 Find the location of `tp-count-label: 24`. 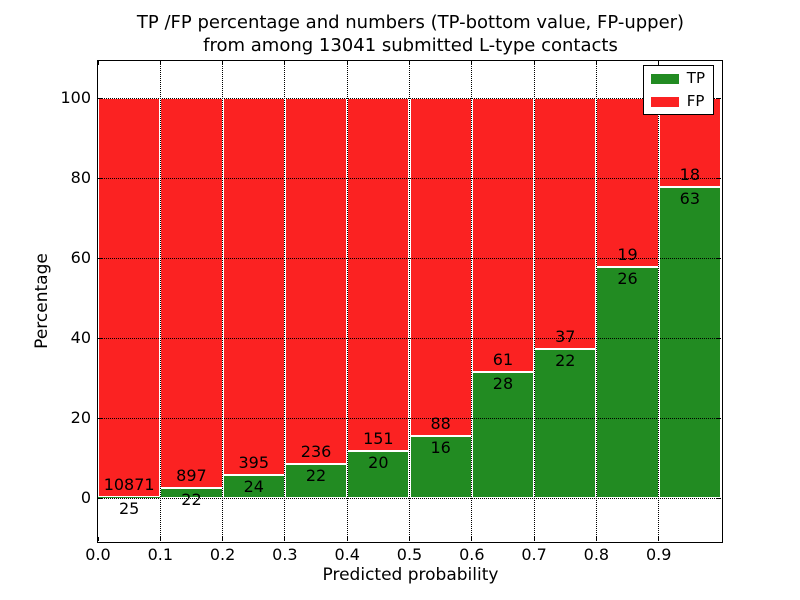

tp-count-label: 24 is located at coordinates (253, 487).